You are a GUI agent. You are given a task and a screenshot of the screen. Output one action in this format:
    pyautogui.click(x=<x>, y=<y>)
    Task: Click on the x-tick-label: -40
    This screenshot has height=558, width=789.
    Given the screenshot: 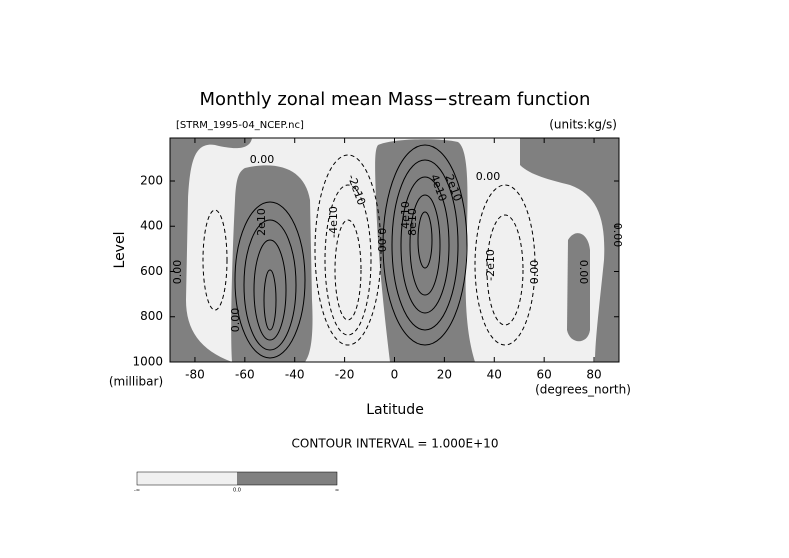 What is the action you would take?
    pyautogui.click(x=295, y=375)
    